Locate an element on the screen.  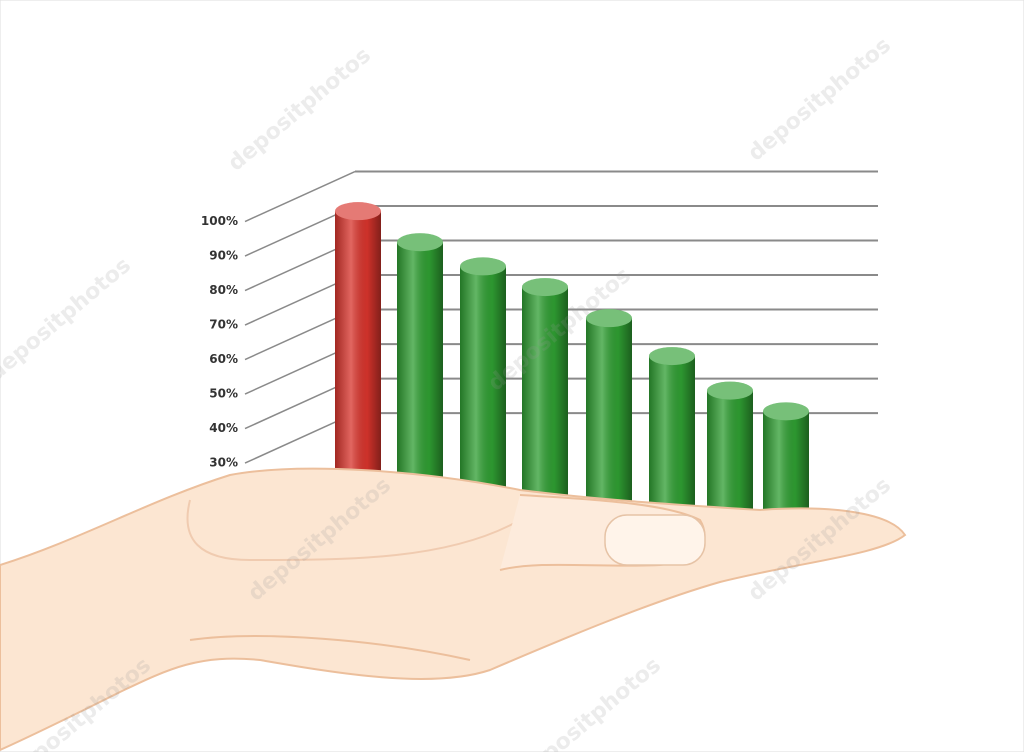
y-tick-label: 50% is located at coordinates (223, 394).